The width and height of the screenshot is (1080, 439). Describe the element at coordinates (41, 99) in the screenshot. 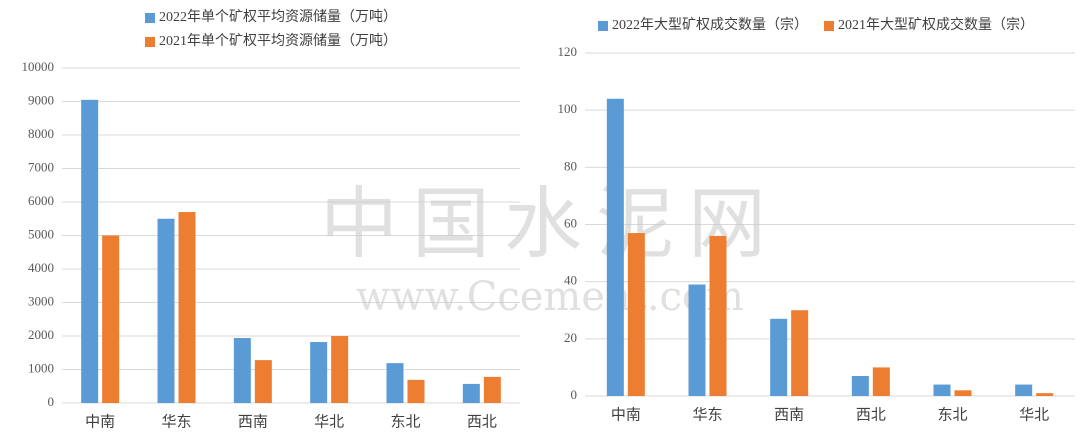

I see `y-tick-label: 9000` at that location.